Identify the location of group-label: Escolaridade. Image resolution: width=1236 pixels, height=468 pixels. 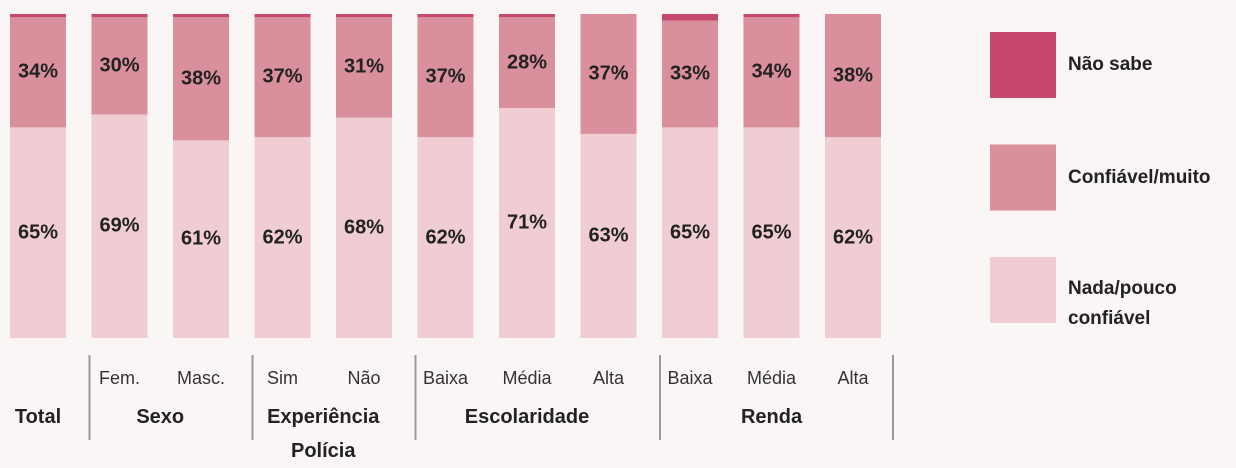
(527, 417).